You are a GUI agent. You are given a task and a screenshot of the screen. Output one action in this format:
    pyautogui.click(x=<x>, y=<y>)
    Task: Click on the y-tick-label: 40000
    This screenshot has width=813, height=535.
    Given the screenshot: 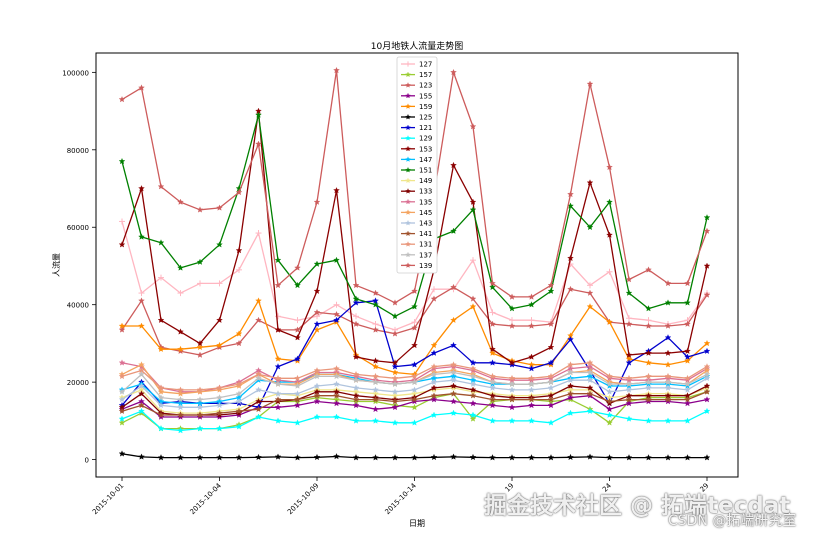 What is the action you would take?
    pyautogui.click(x=78, y=306)
    